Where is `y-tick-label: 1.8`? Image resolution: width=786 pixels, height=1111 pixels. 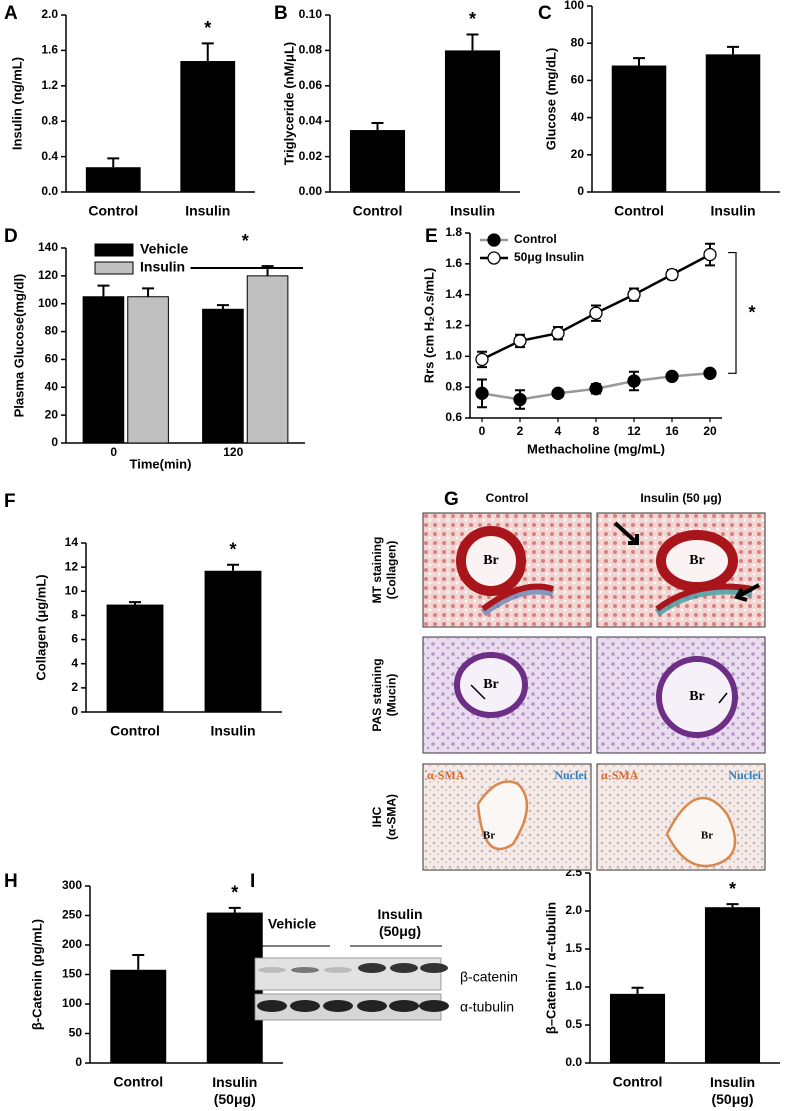
y-tick-label: 1.8 is located at coordinates (453, 232).